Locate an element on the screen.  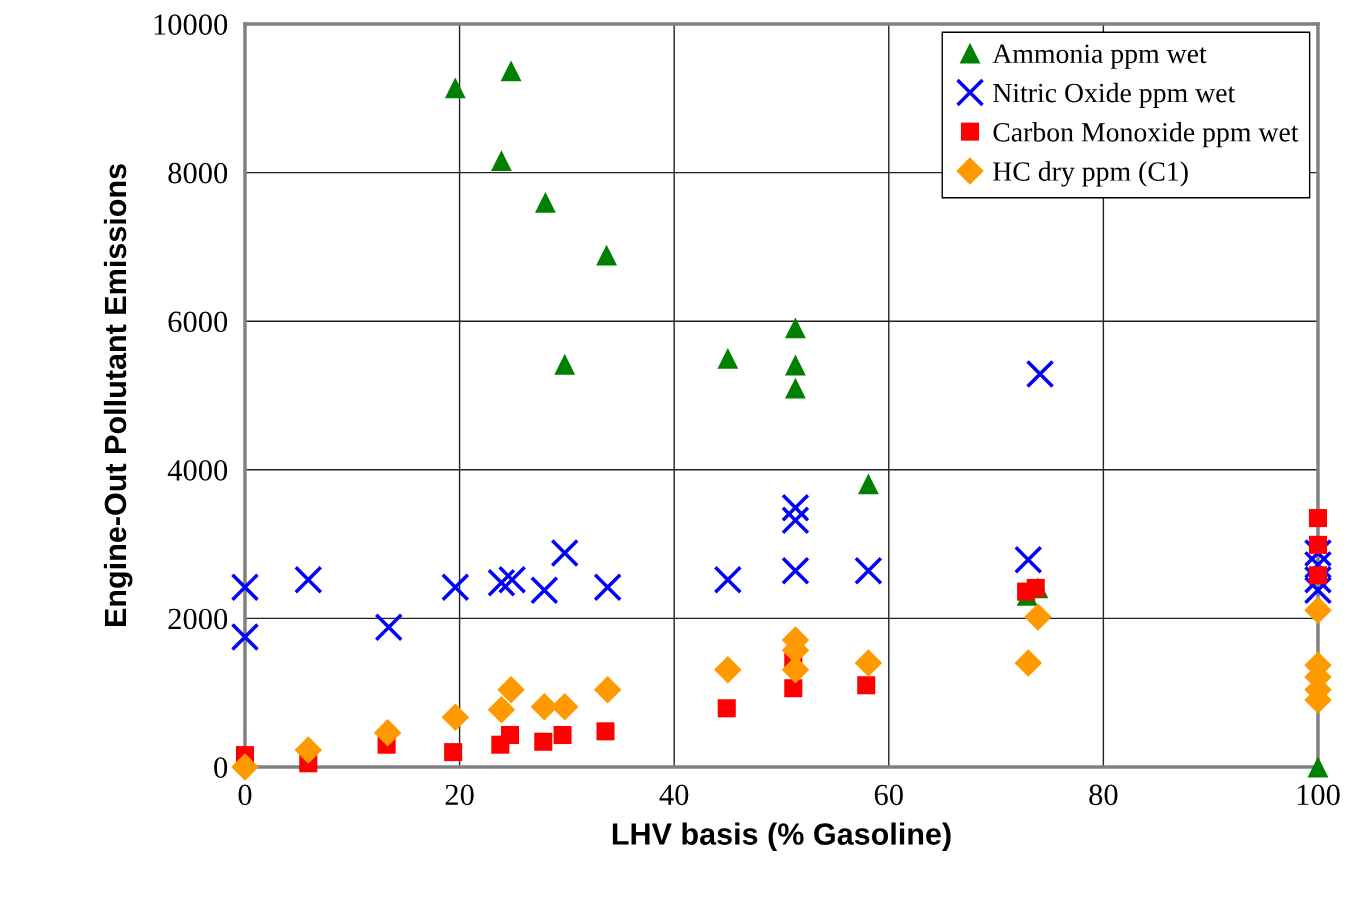
x-tick-label: 60 is located at coordinates (888, 795).